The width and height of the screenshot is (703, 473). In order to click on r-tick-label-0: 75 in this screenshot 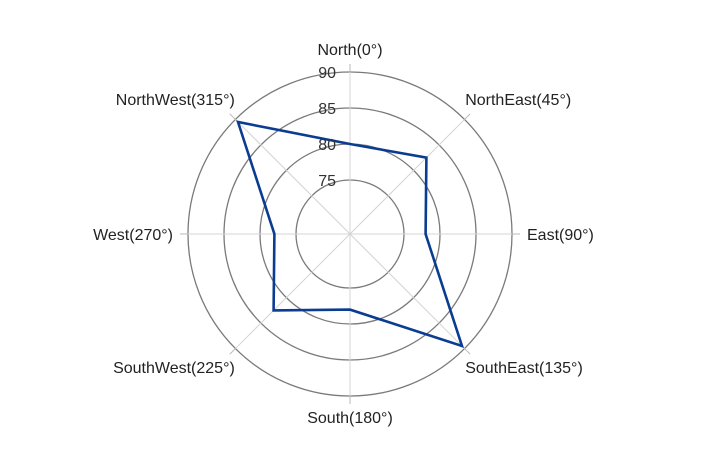, I will do `click(327, 181)`.